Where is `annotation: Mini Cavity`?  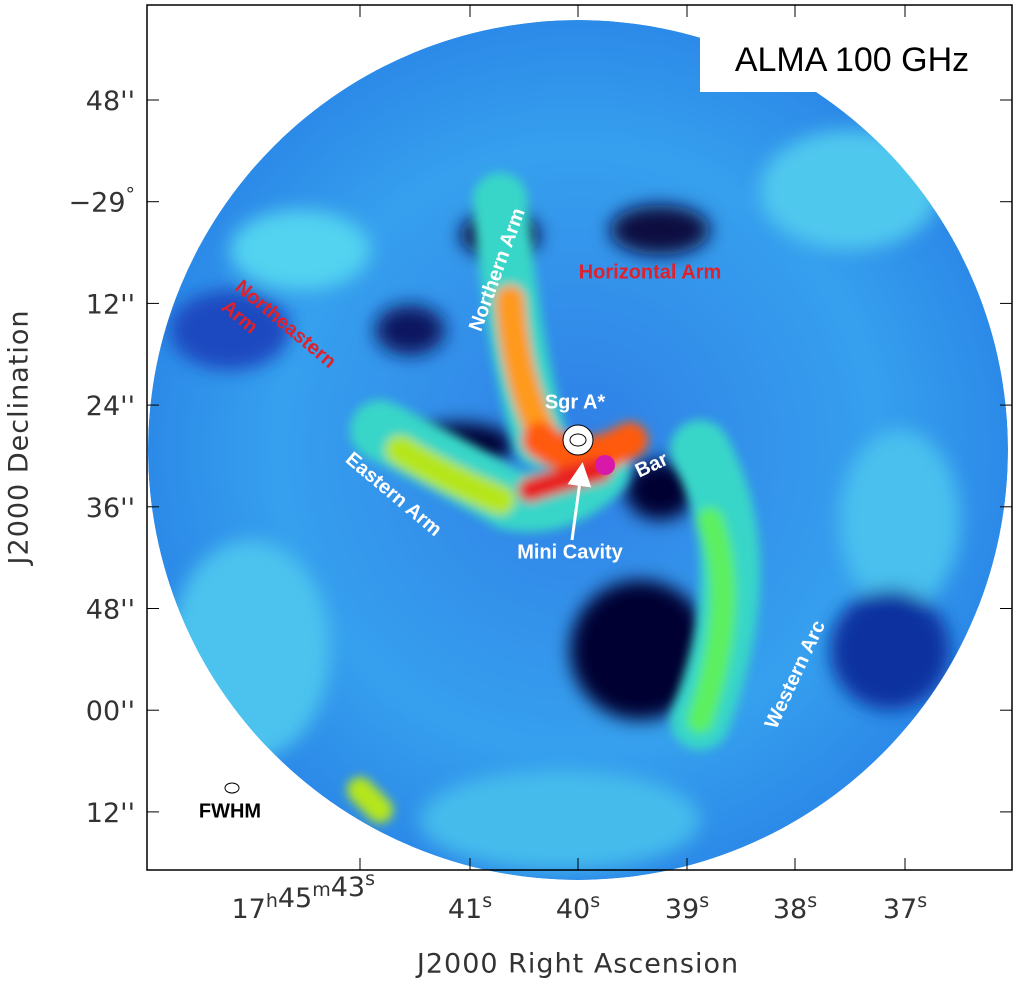 annotation: Mini Cavity is located at coordinates (570, 552).